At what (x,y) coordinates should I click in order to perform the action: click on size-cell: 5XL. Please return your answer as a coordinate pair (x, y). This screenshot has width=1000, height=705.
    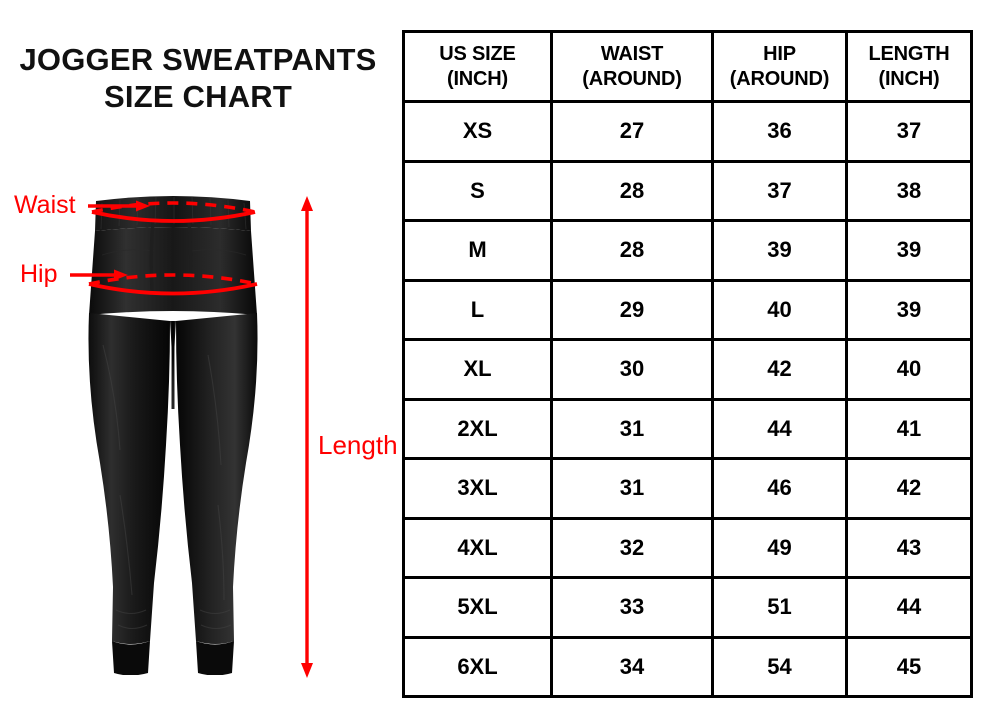
    Looking at the image, I should click on (477, 607).